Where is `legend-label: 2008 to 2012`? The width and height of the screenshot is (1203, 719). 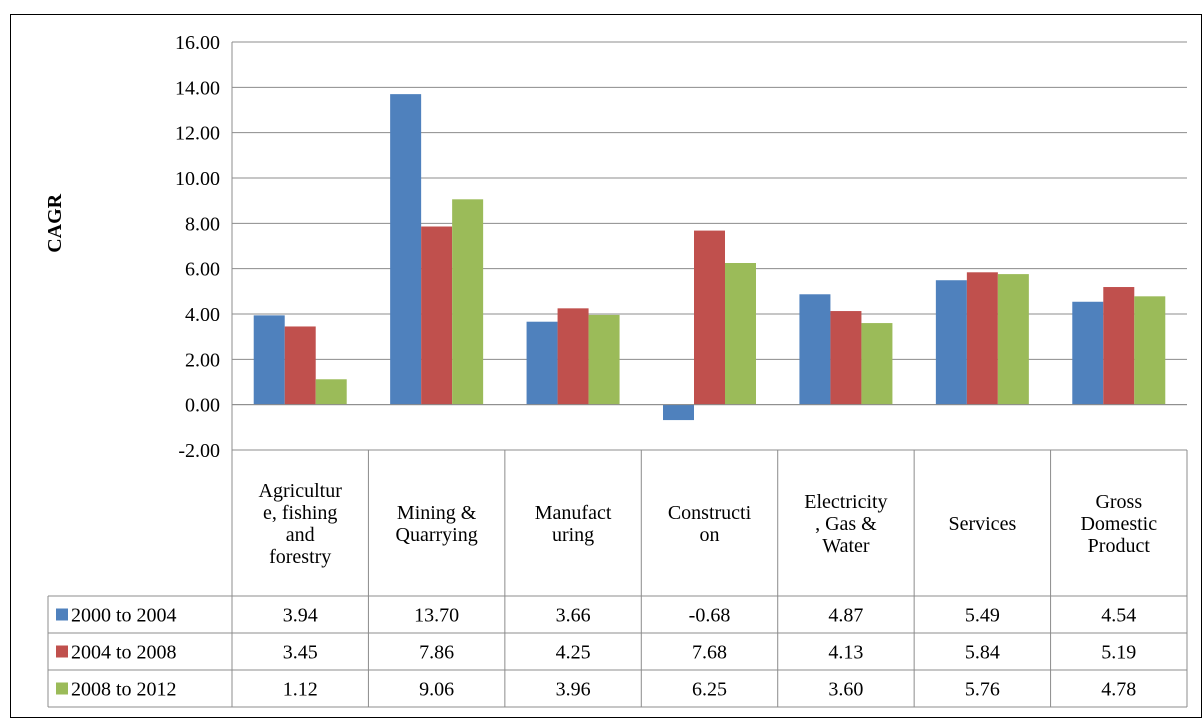
legend-label: 2008 to 2012 is located at coordinates (124, 690).